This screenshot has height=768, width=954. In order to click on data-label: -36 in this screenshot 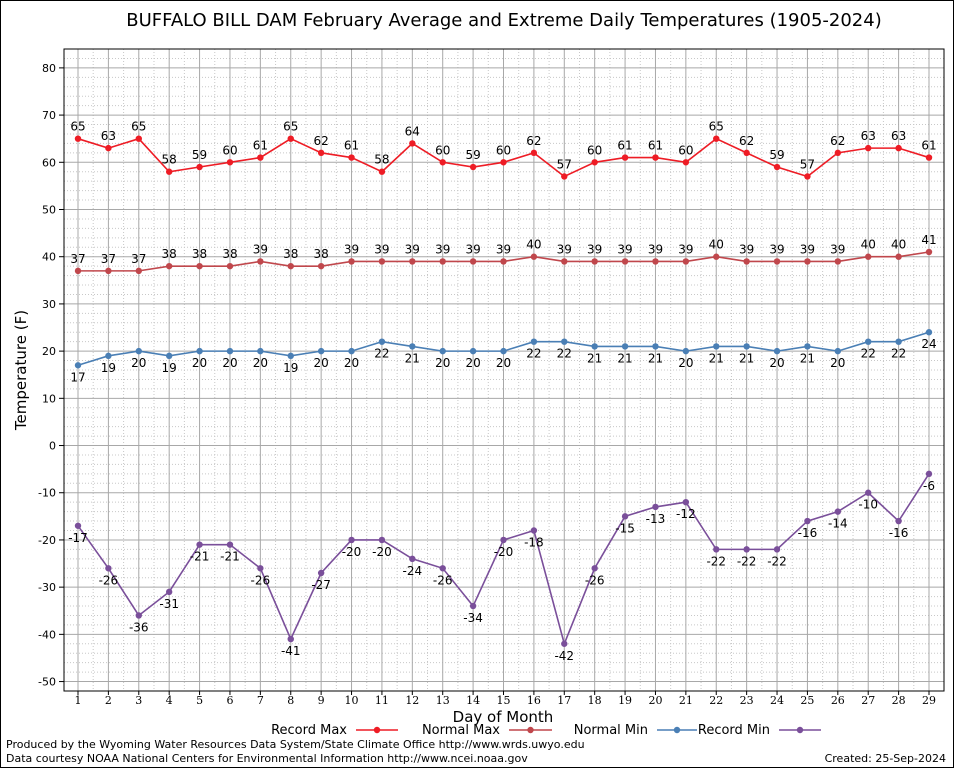, I will do `click(139, 627)`.